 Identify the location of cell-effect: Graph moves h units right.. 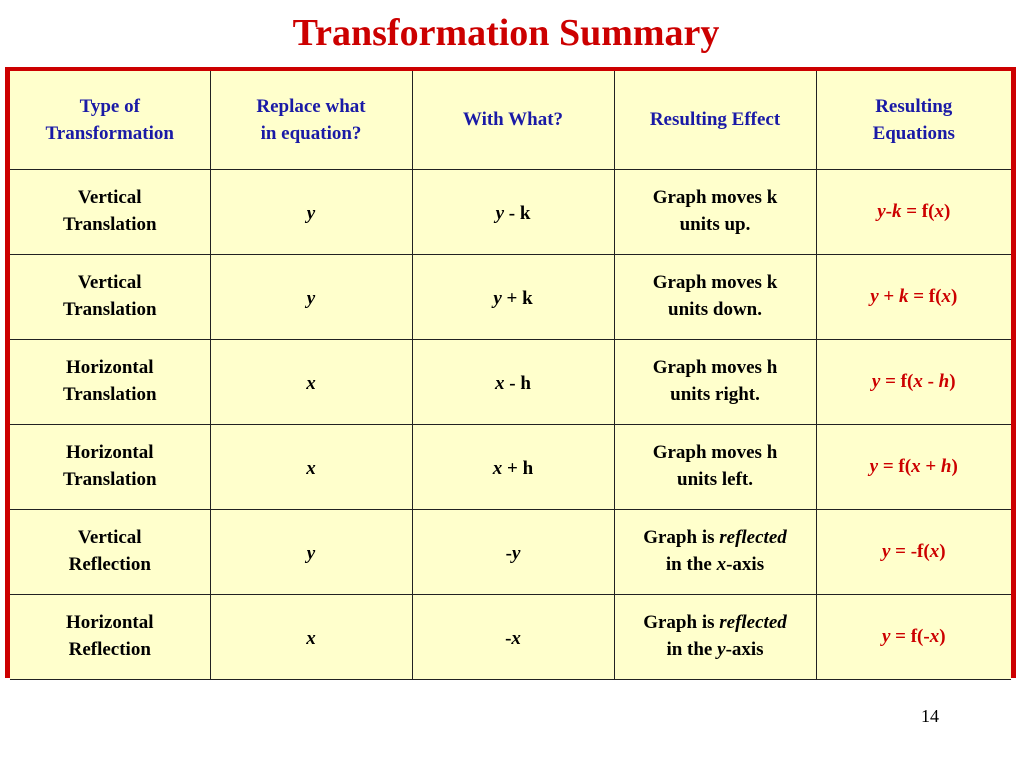
(715, 381).